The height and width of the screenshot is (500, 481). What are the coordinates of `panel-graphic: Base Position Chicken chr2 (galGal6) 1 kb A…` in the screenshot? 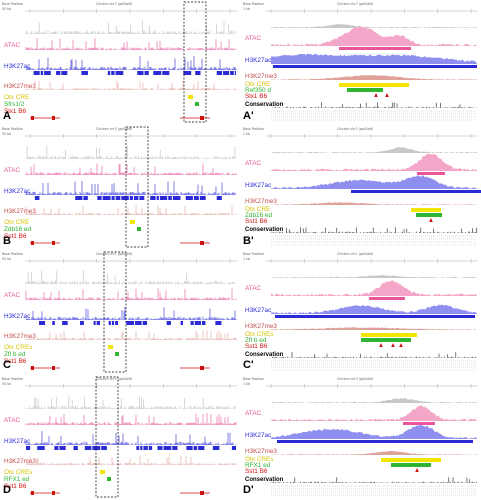 It's located at (362, 186).